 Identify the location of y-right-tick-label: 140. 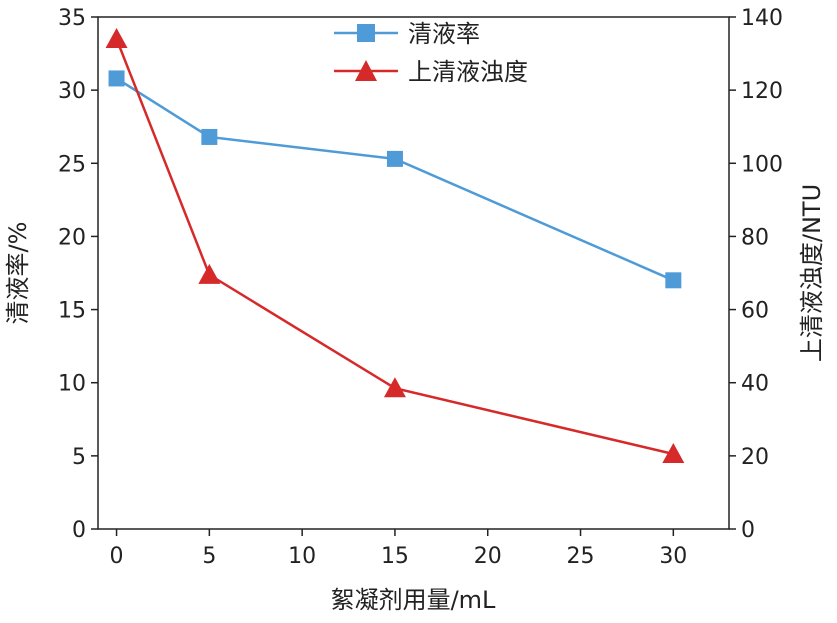
(762, 18).